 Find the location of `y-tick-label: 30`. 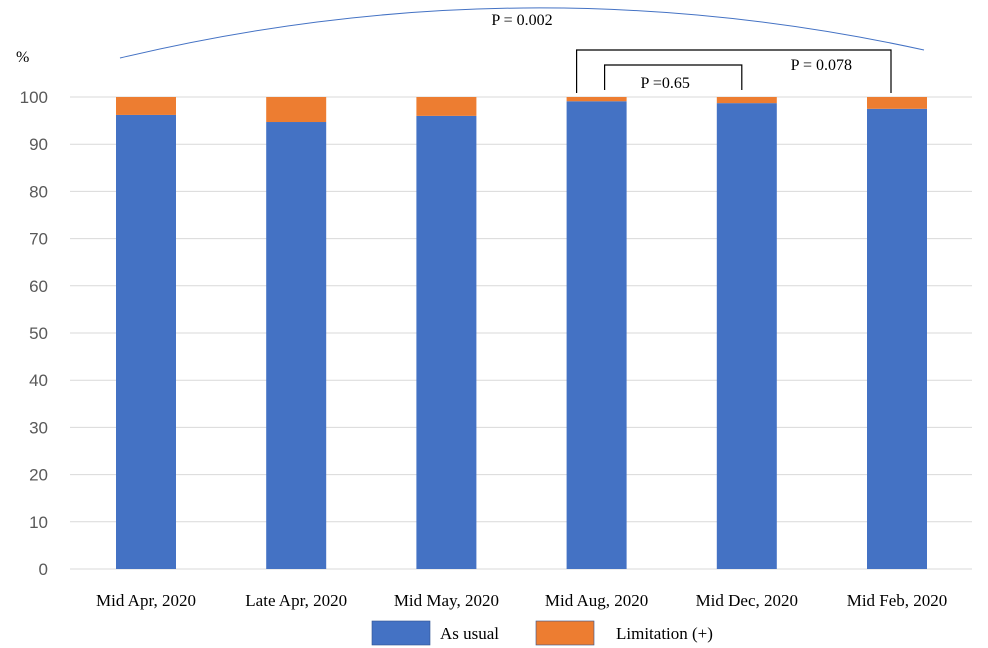

y-tick-label: 30 is located at coordinates (38, 427).